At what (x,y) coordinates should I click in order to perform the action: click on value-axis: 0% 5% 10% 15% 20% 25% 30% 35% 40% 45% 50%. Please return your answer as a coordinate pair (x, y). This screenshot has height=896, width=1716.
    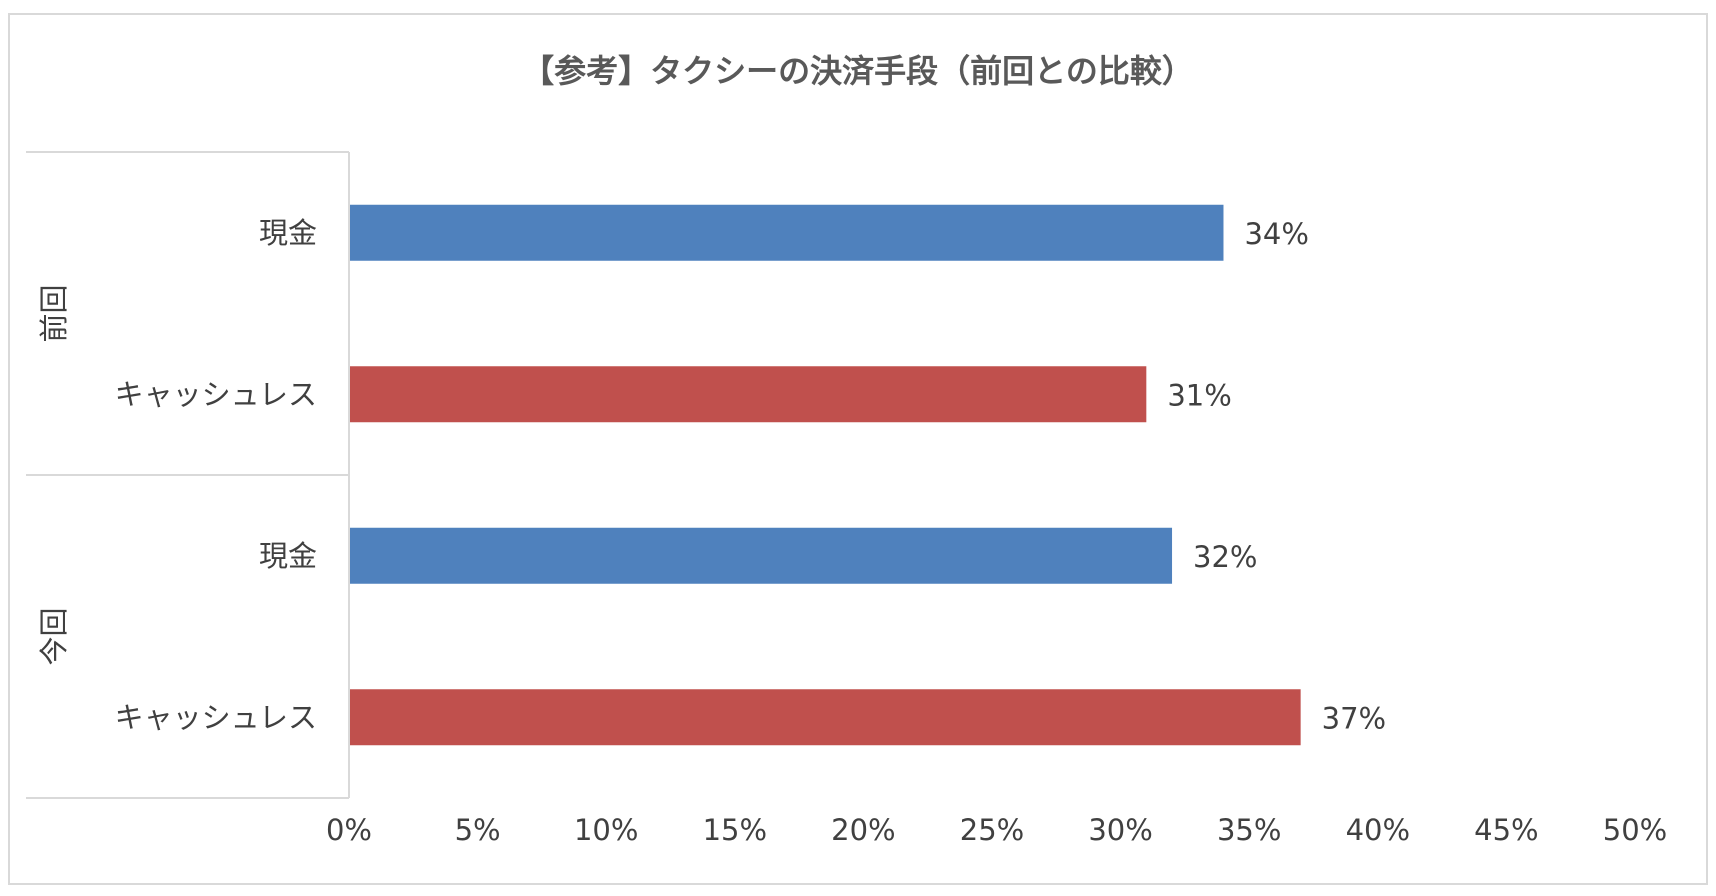
    Looking at the image, I should click on (996, 830).